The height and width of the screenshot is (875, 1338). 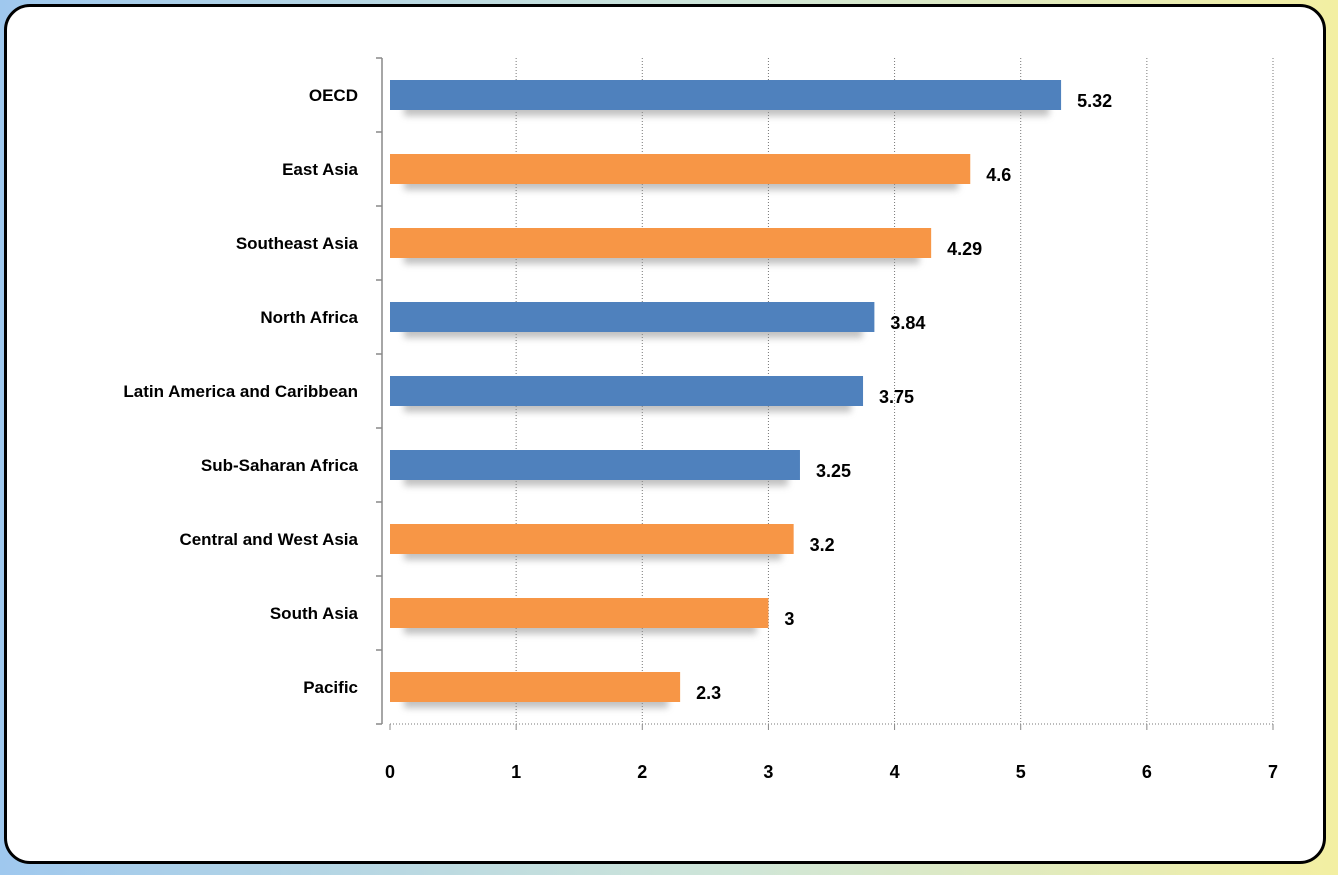 What do you see at coordinates (1273, 772) in the screenshot?
I see `x-tick-label: 7` at bounding box center [1273, 772].